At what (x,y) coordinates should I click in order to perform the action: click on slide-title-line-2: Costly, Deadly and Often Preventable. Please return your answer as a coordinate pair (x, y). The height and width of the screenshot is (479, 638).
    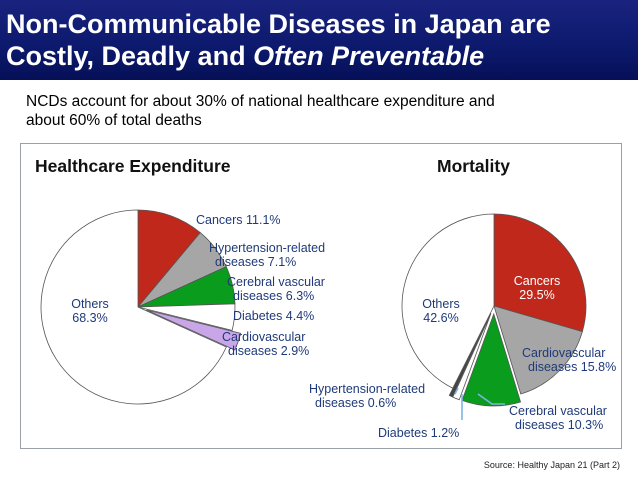
    Looking at the image, I should click on (322, 56).